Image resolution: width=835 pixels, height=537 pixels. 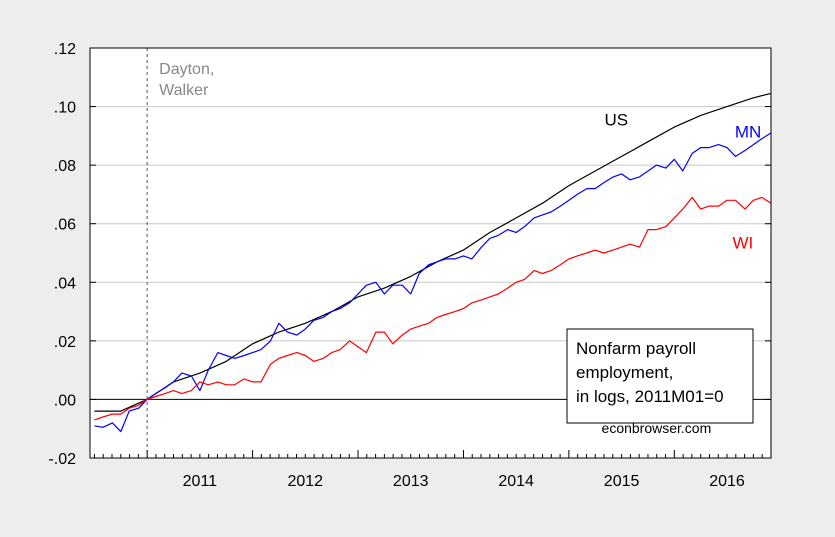 I want to click on y-tick-label: .02, so click(x=65, y=342).